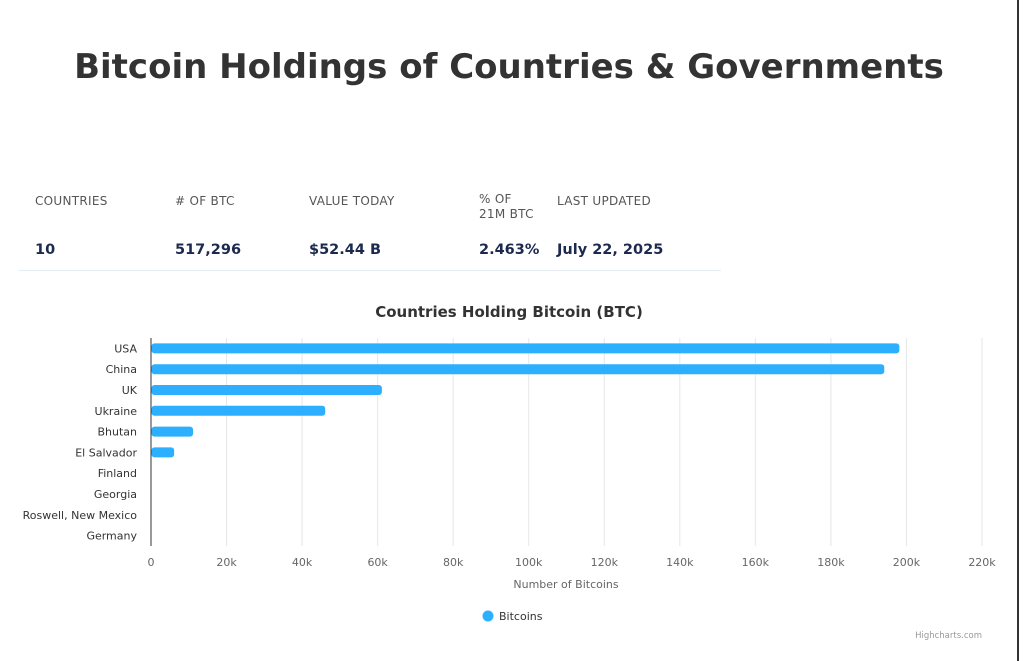 This screenshot has width=1024, height=661. I want to click on category-label: USA, so click(125, 348).